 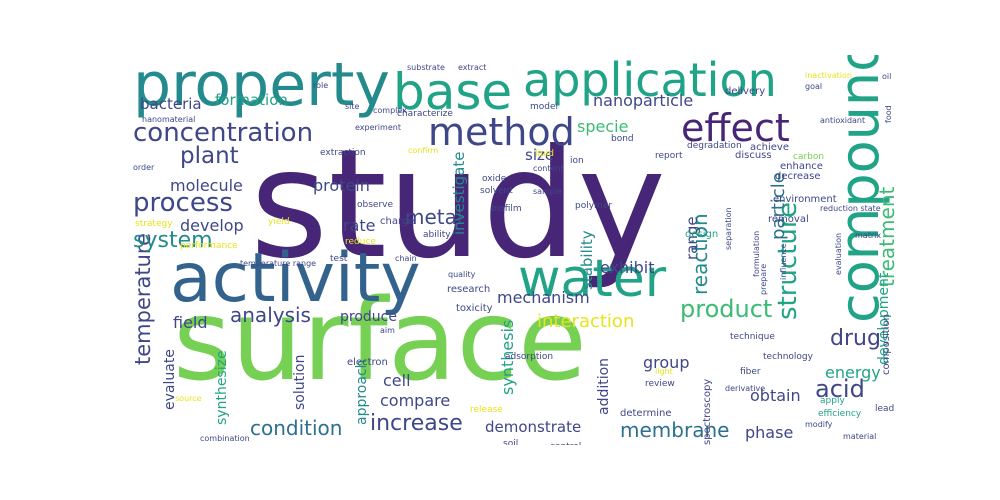 What do you see at coordinates (850, 208) in the screenshot?
I see `word-reduction-state: reduction state` at bounding box center [850, 208].